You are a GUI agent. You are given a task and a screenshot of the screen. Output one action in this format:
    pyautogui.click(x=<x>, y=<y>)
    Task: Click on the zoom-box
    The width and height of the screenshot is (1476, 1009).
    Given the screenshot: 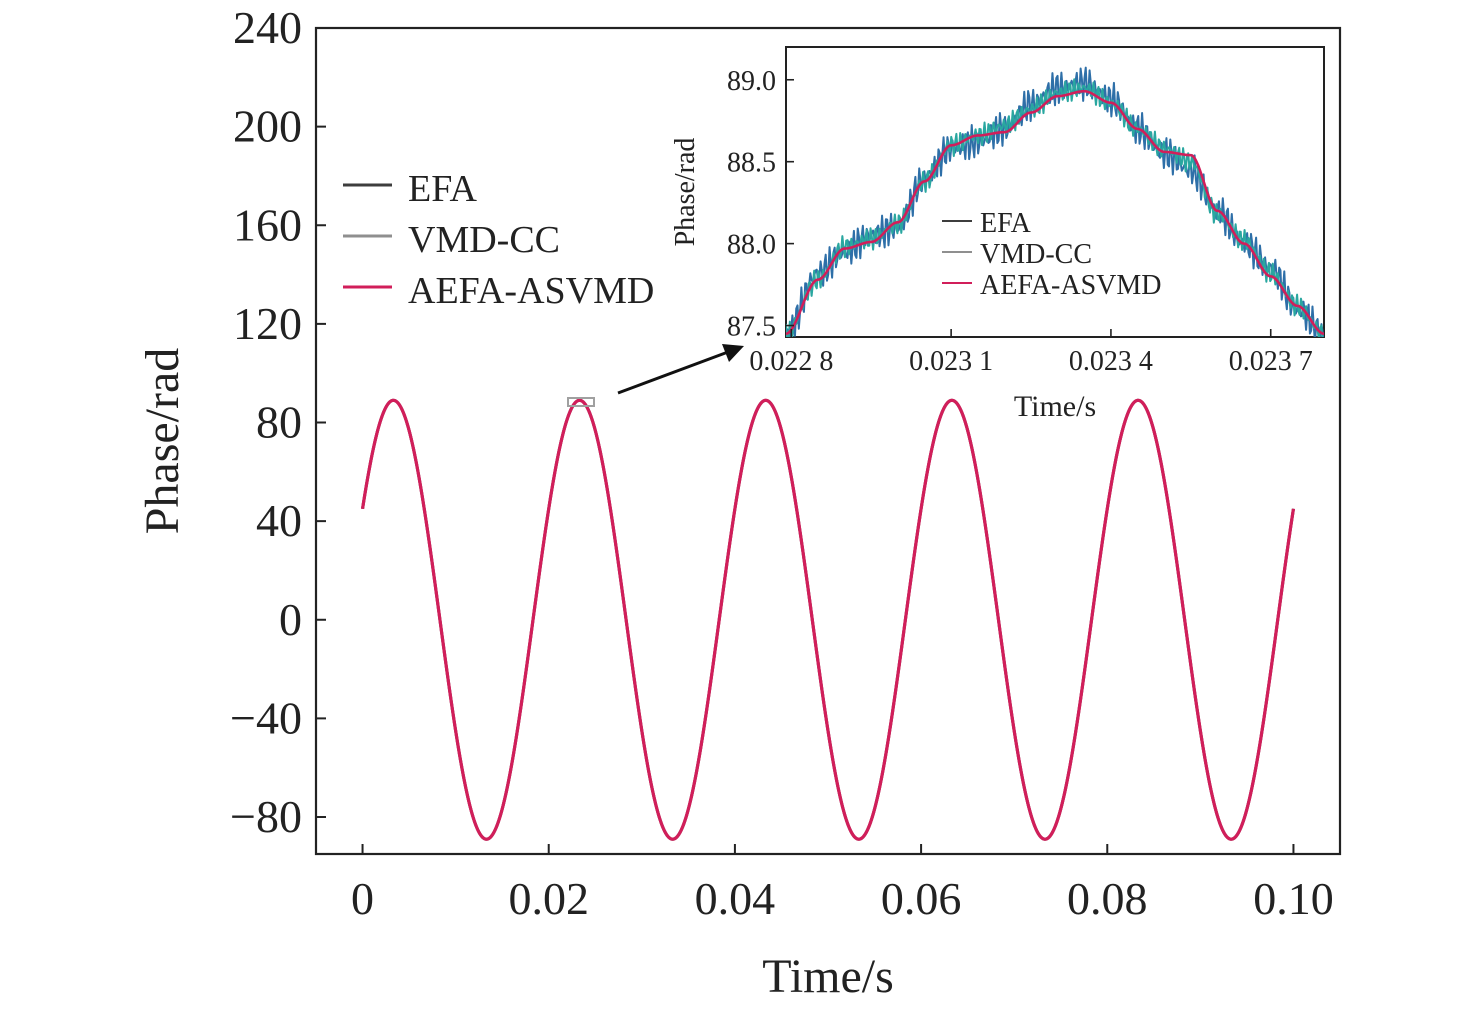 What is the action you would take?
    pyautogui.click(x=581, y=402)
    